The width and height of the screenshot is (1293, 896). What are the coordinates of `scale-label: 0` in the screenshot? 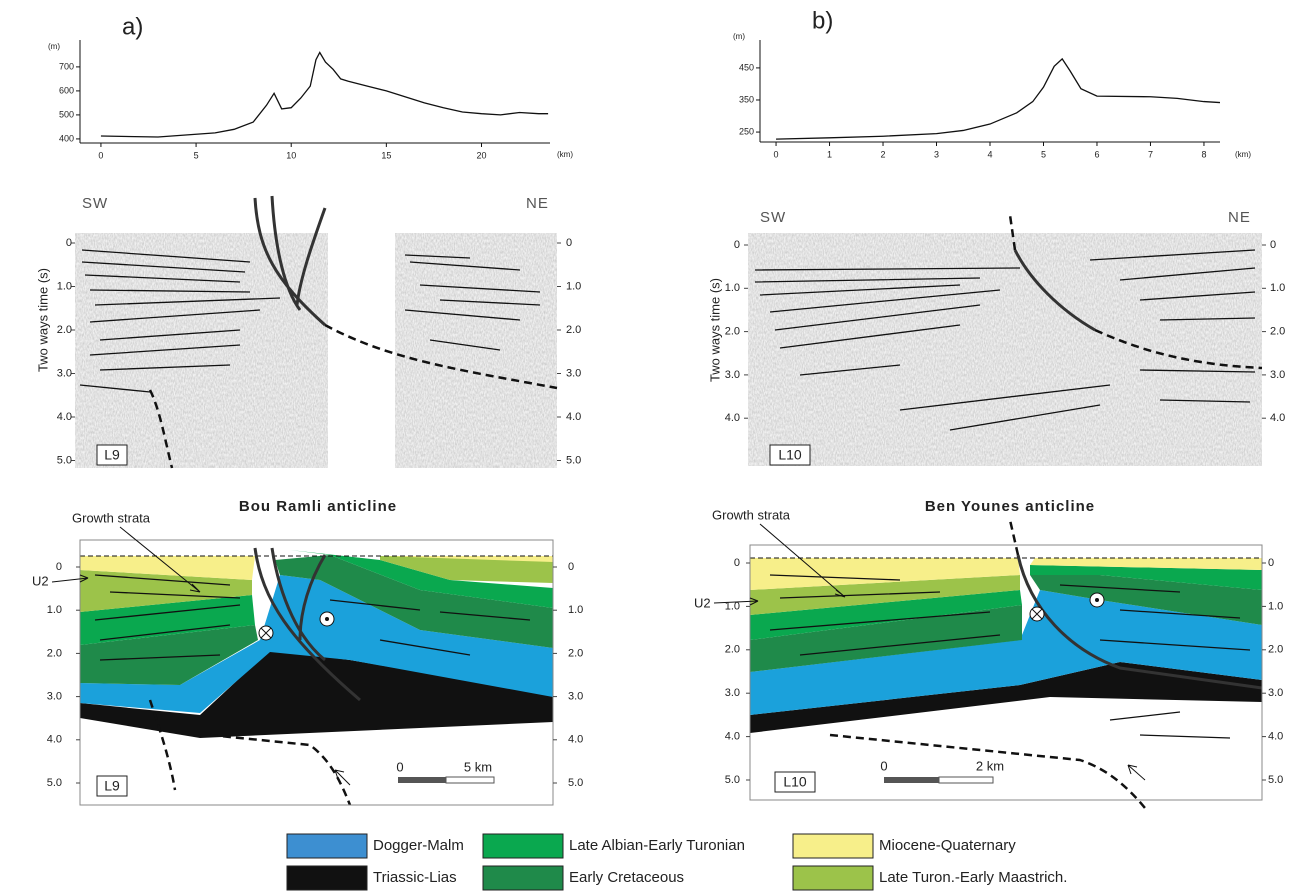 It's located at (883, 765).